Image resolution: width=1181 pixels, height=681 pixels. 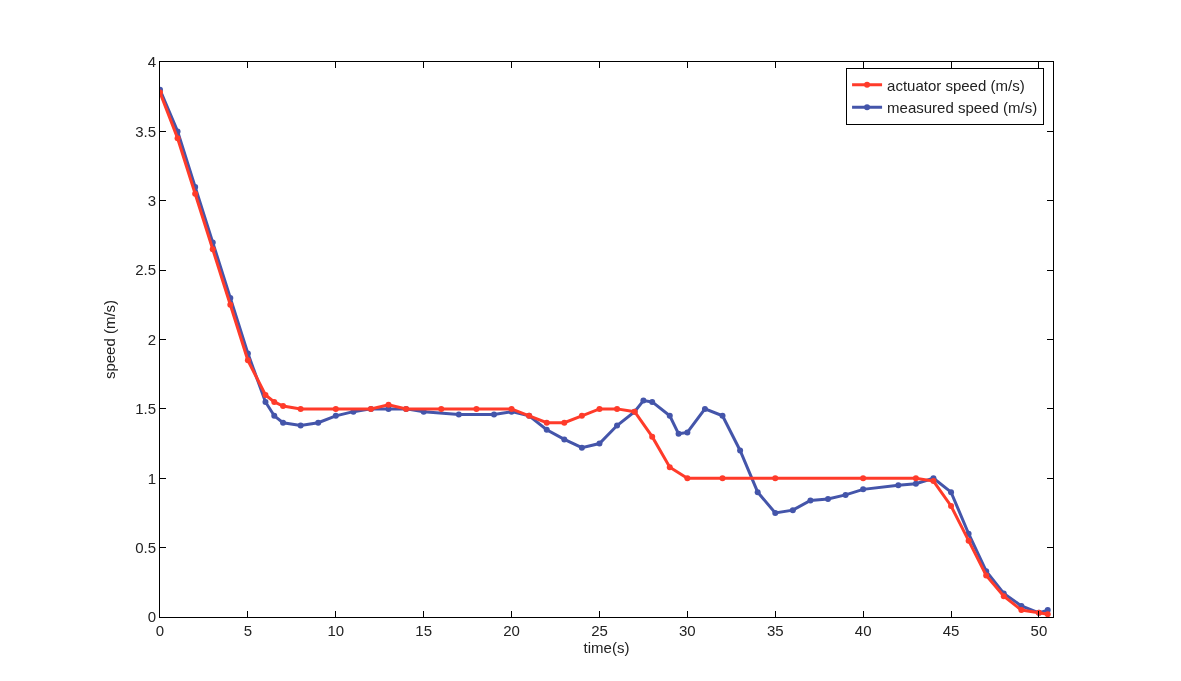 What do you see at coordinates (511, 630) in the screenshot?
I see `x-tick-label: 20` at bounding box center [511, 630].